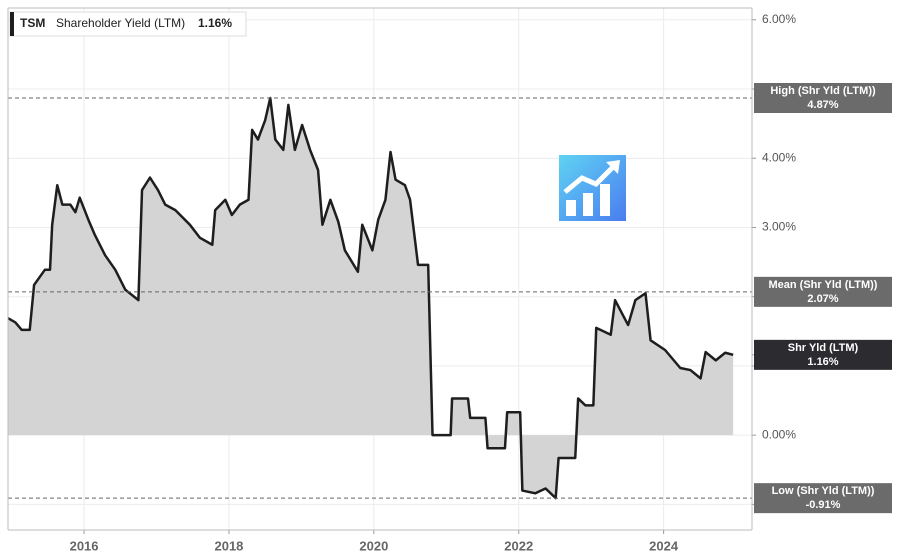 The width and height of the screenshot is (900, 557). I want to click on current-box, so click(823, 354).